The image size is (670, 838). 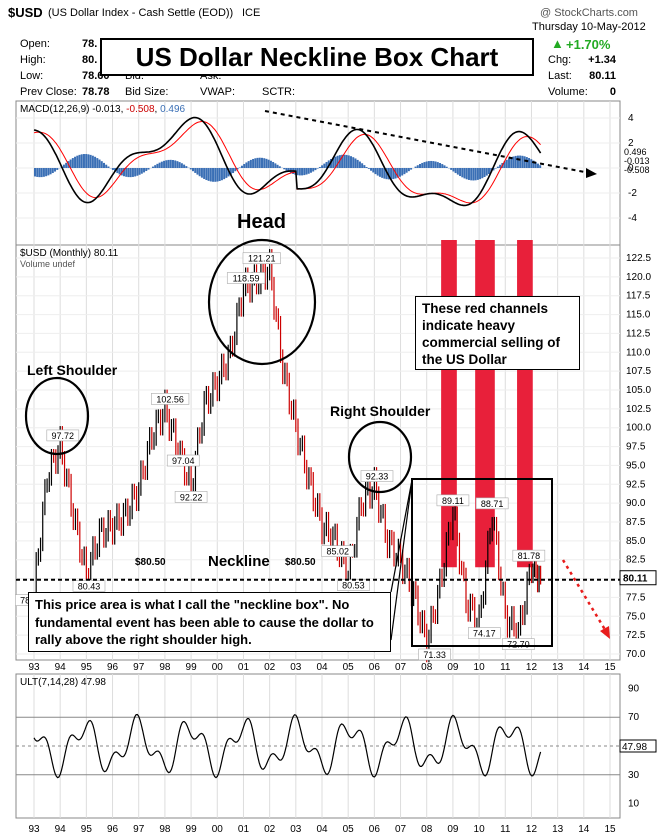 What do you see at coordinates (637, 170) in the screenshot?
I see `macd-last-tag: -0.508` at bounding box center [637, 170].